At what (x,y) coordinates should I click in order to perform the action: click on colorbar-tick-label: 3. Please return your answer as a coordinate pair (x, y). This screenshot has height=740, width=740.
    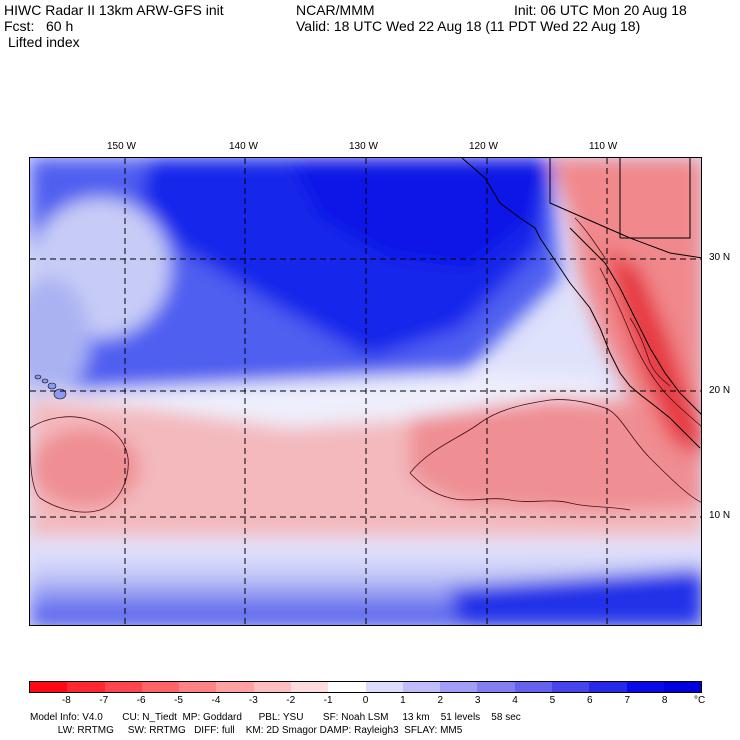
    Looking at the image, I should click on (477, 700).